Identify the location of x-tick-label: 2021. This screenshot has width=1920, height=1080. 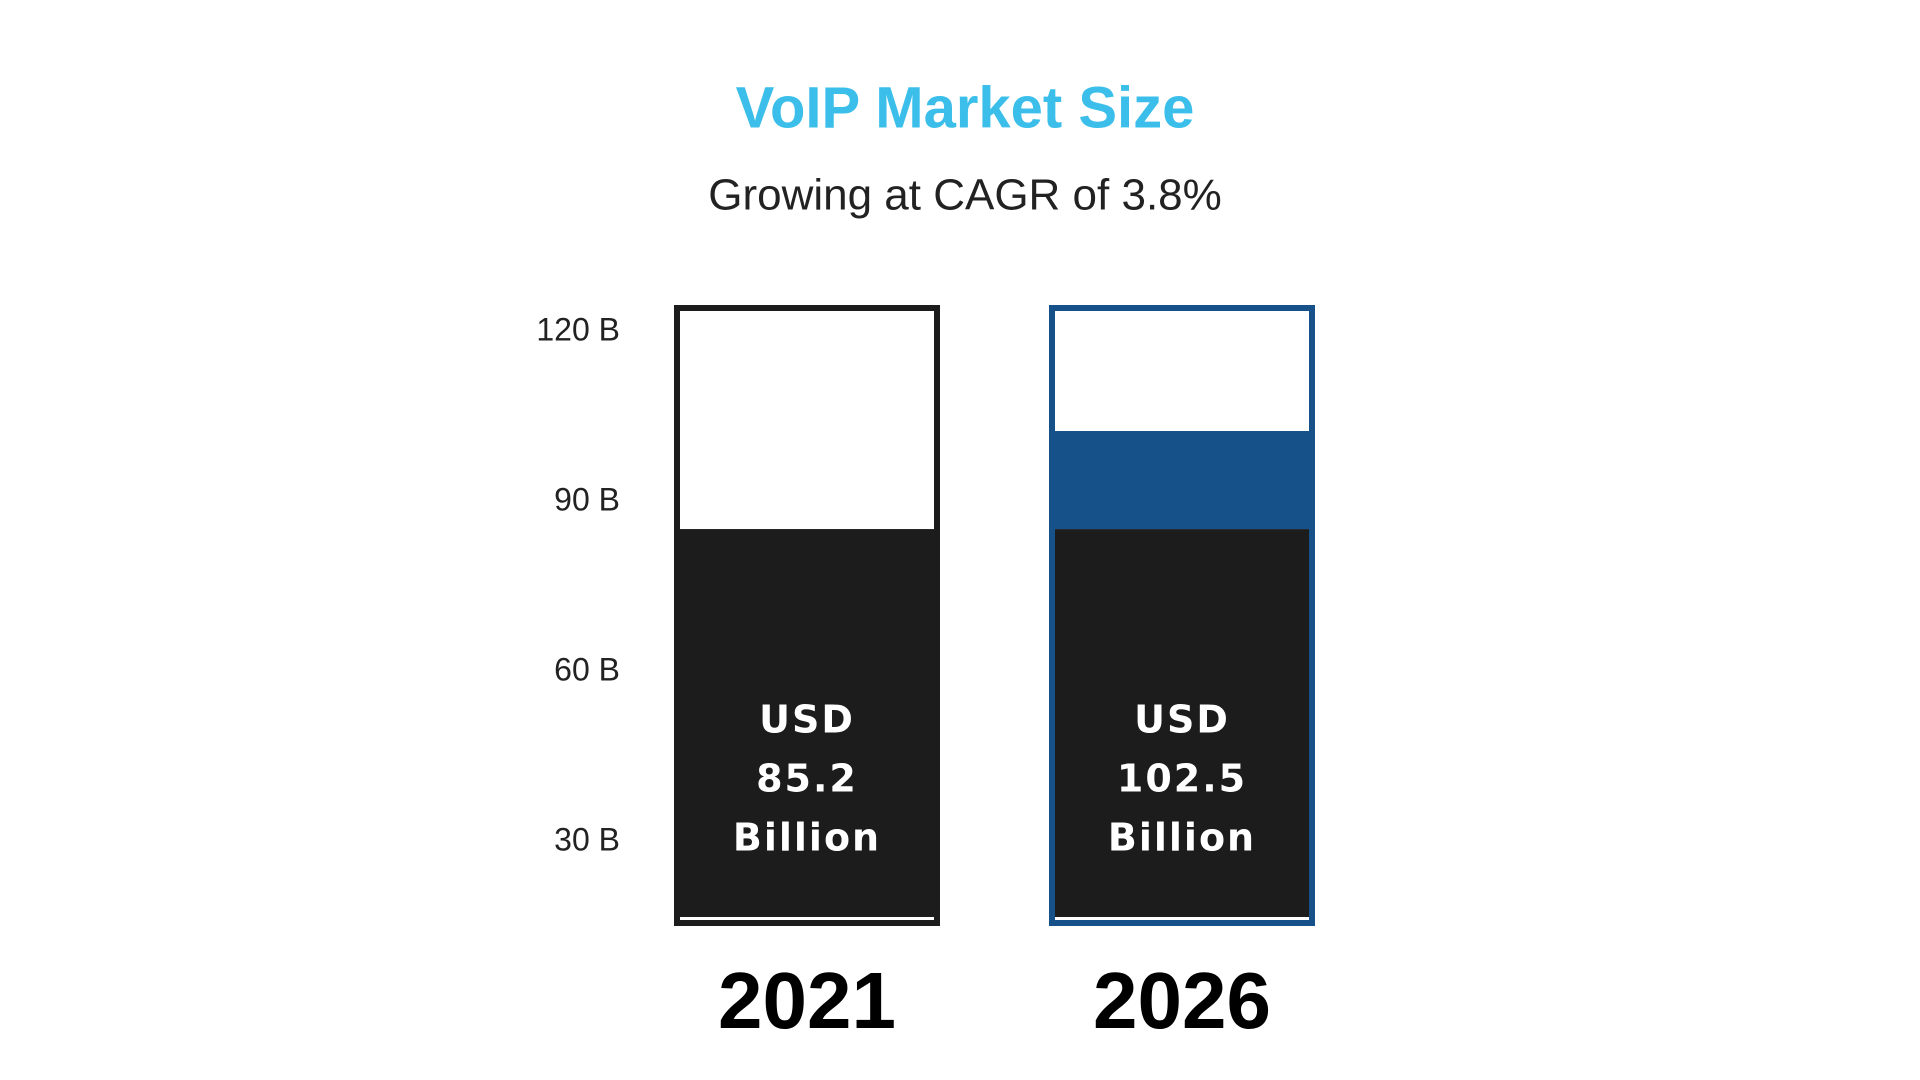
(807, 1000).